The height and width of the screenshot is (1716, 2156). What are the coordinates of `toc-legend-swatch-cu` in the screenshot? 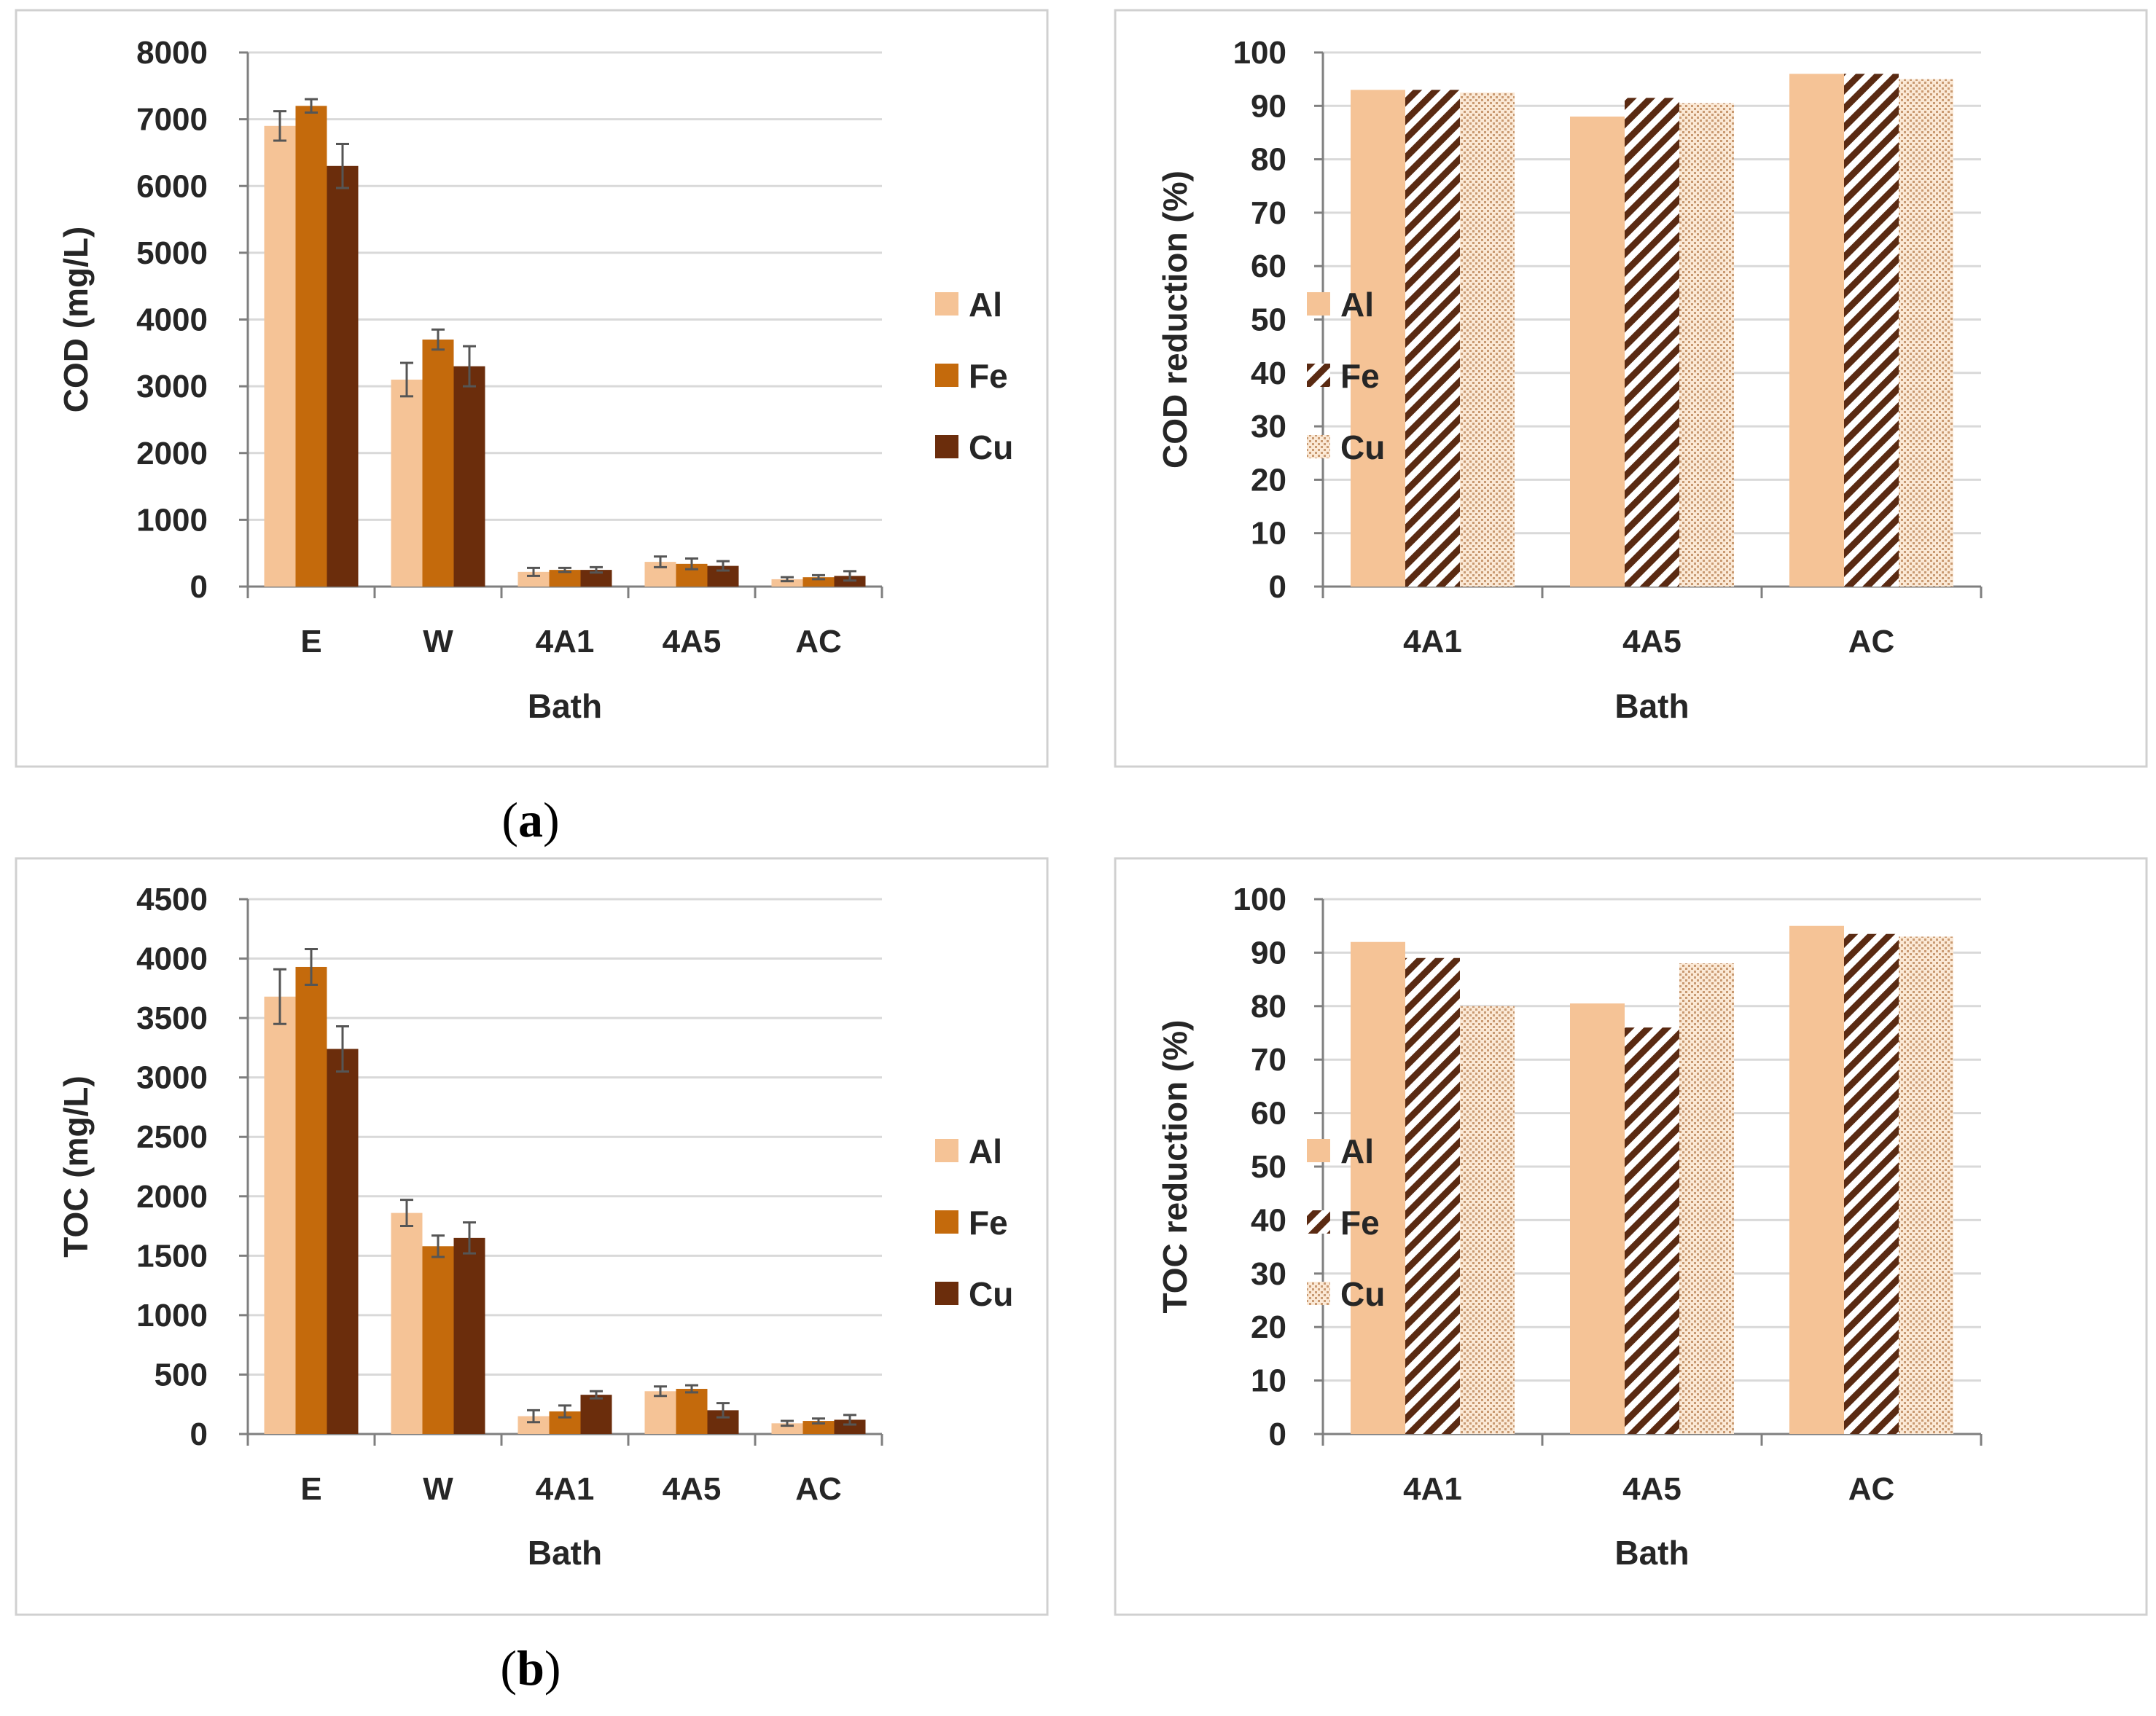 It's located at (947, 1293).